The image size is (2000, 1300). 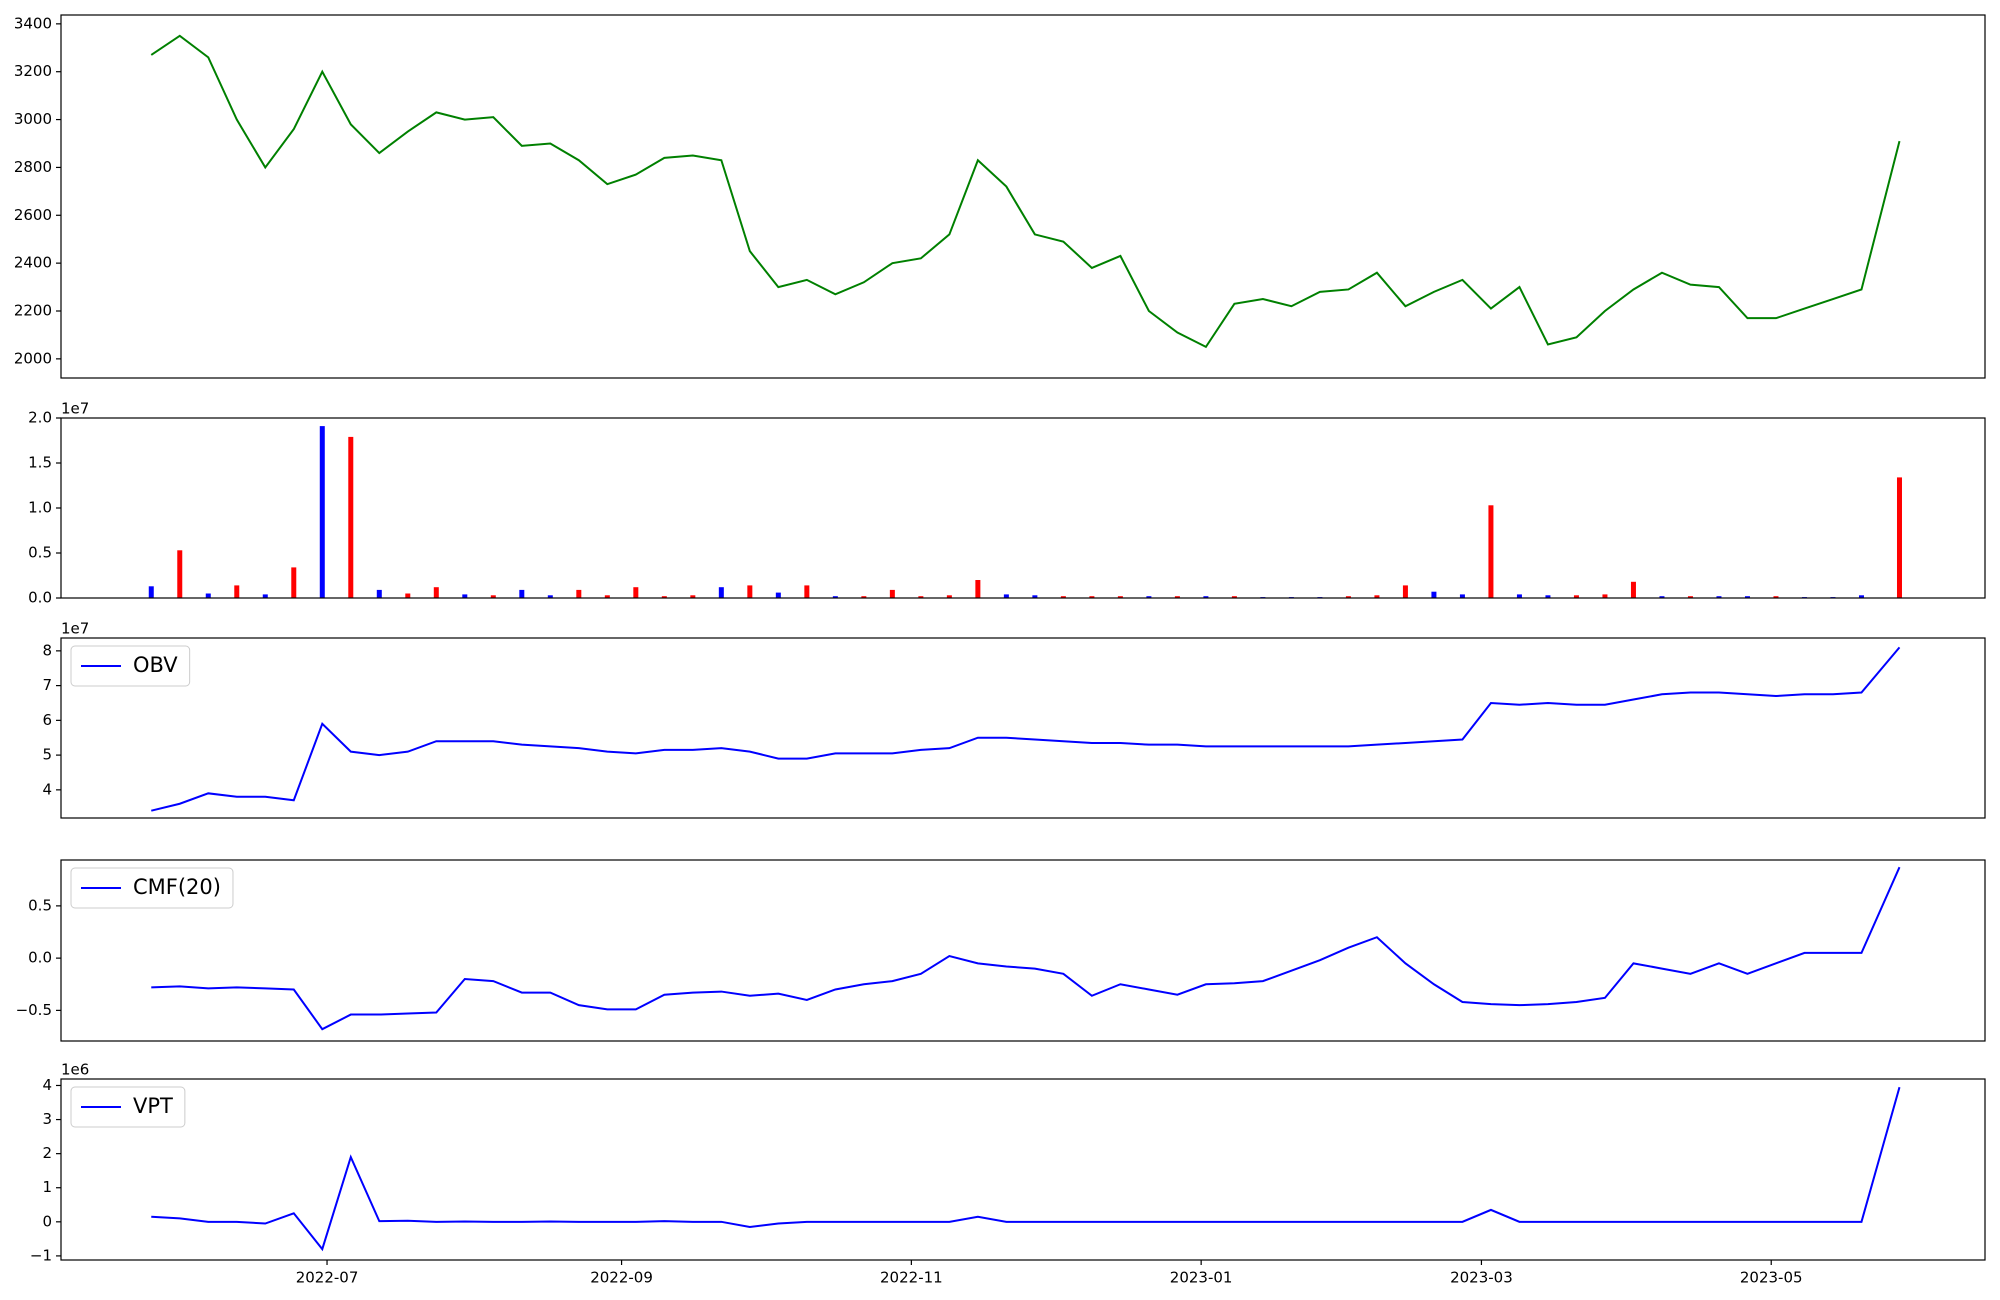 What do you see at coordinates (40, 418) in the screenshot?
I see `y-tick-label: 2.0` at bounding box center [40, 418].